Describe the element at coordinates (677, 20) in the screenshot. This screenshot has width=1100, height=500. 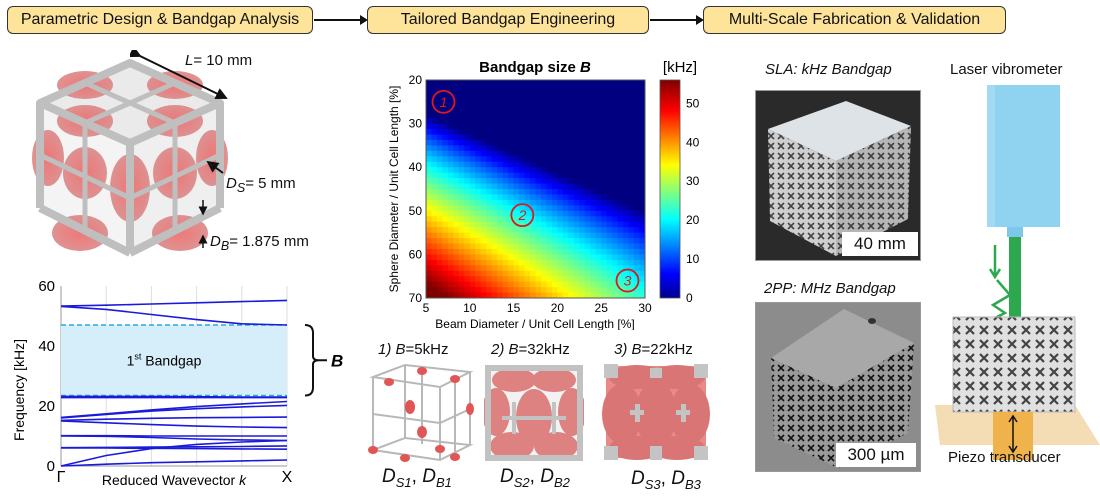
I see `flow-arrow` at that location.